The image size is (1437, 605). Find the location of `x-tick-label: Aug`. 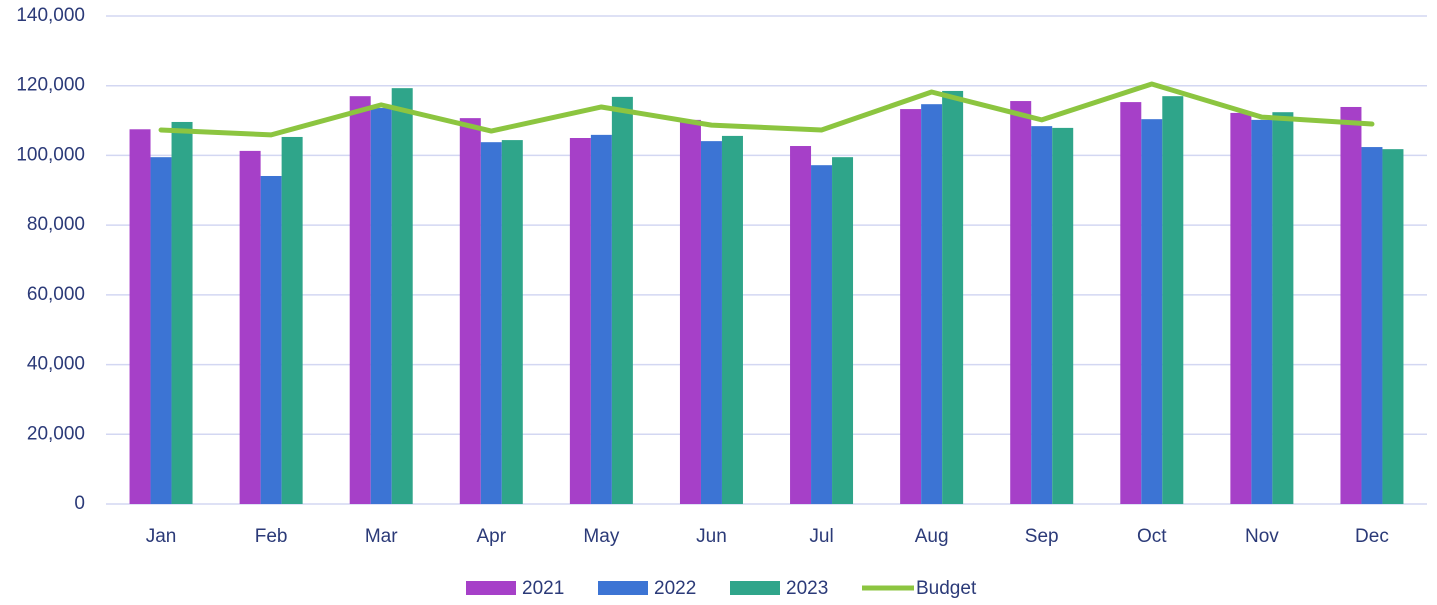

x-tick-label: Aug is located at coordinates (932, 536).